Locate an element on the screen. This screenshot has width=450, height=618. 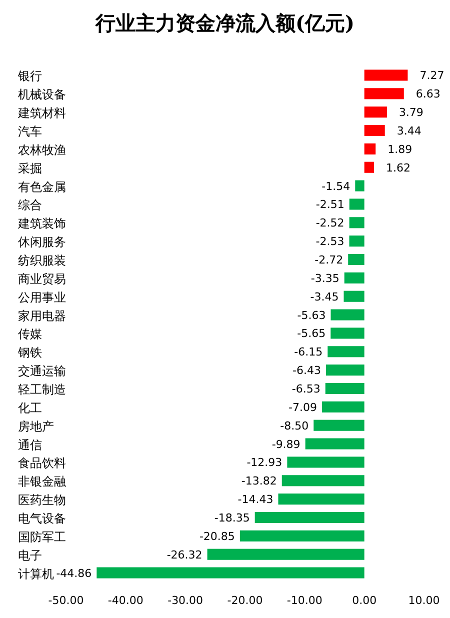
data-label: -5.63 is located at coordinates (311, 315).